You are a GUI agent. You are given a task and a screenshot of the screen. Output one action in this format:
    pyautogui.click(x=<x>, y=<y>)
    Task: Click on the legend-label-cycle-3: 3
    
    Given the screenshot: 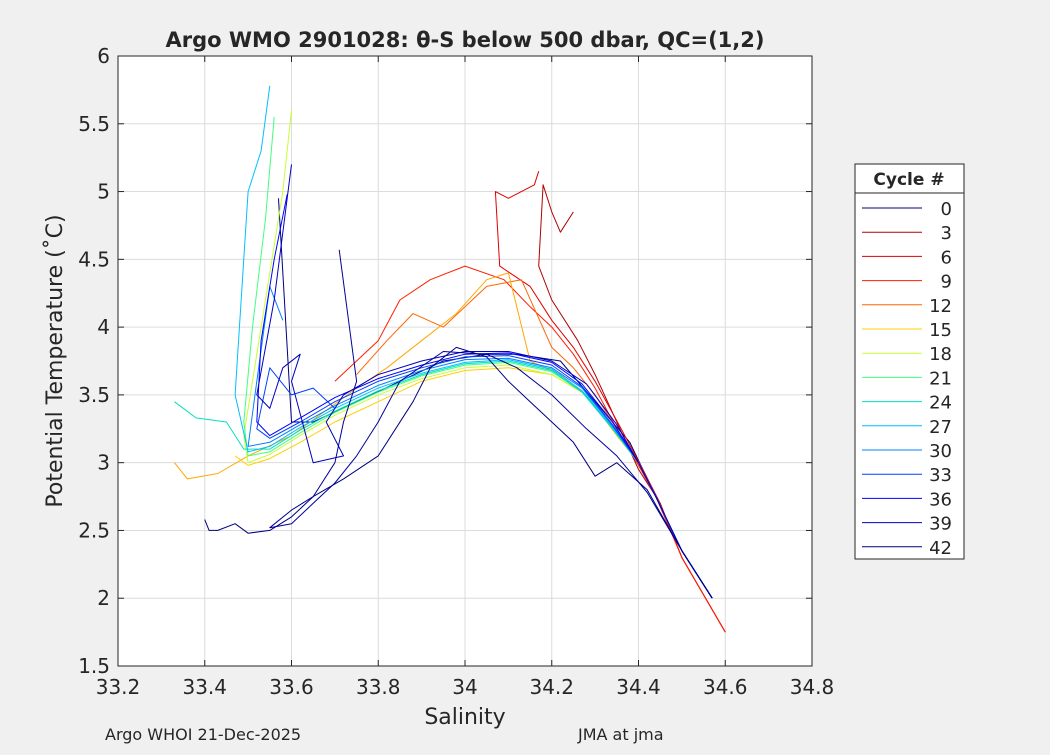 What is the action you would take?
    pyautogui.click(x=946, y=233)
    